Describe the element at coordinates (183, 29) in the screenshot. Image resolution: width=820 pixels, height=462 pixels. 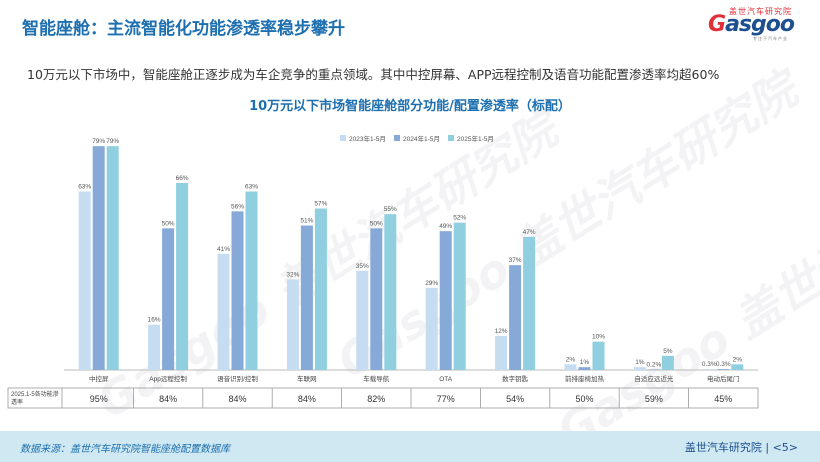
I see `page-title: 智能座舱：主流智能化功能渗透率稳步攀升` at that location.